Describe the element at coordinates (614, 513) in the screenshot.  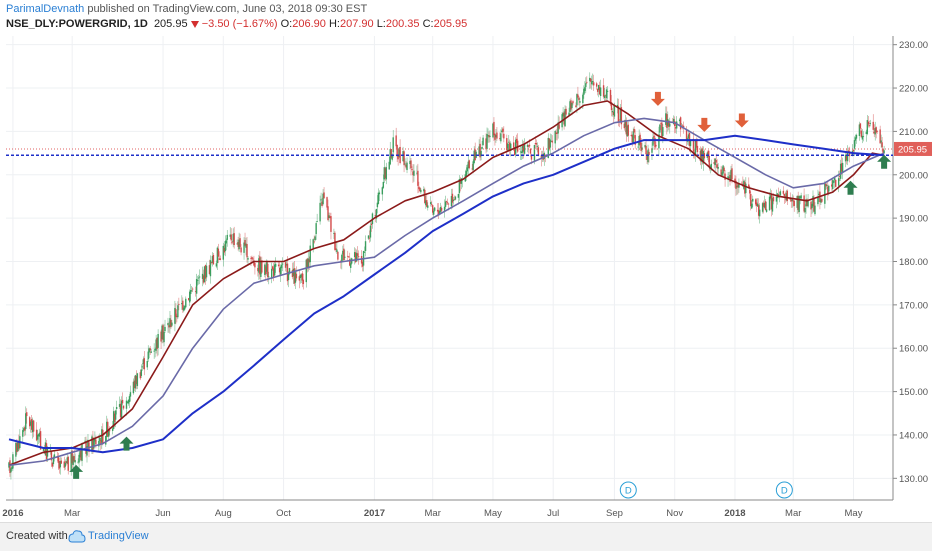
I see `x-tick-label: Sep` at that location.